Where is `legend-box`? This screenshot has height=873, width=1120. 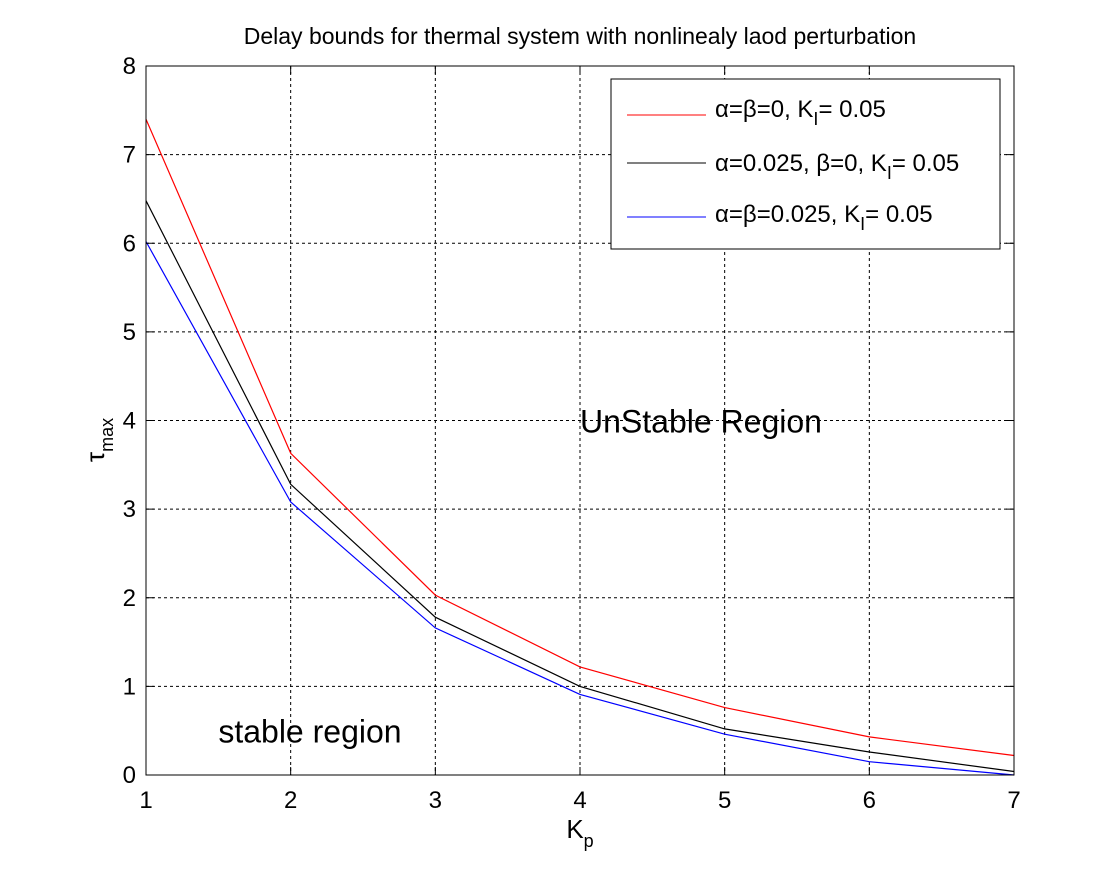 legend-box is located at coordinates (805, 164).